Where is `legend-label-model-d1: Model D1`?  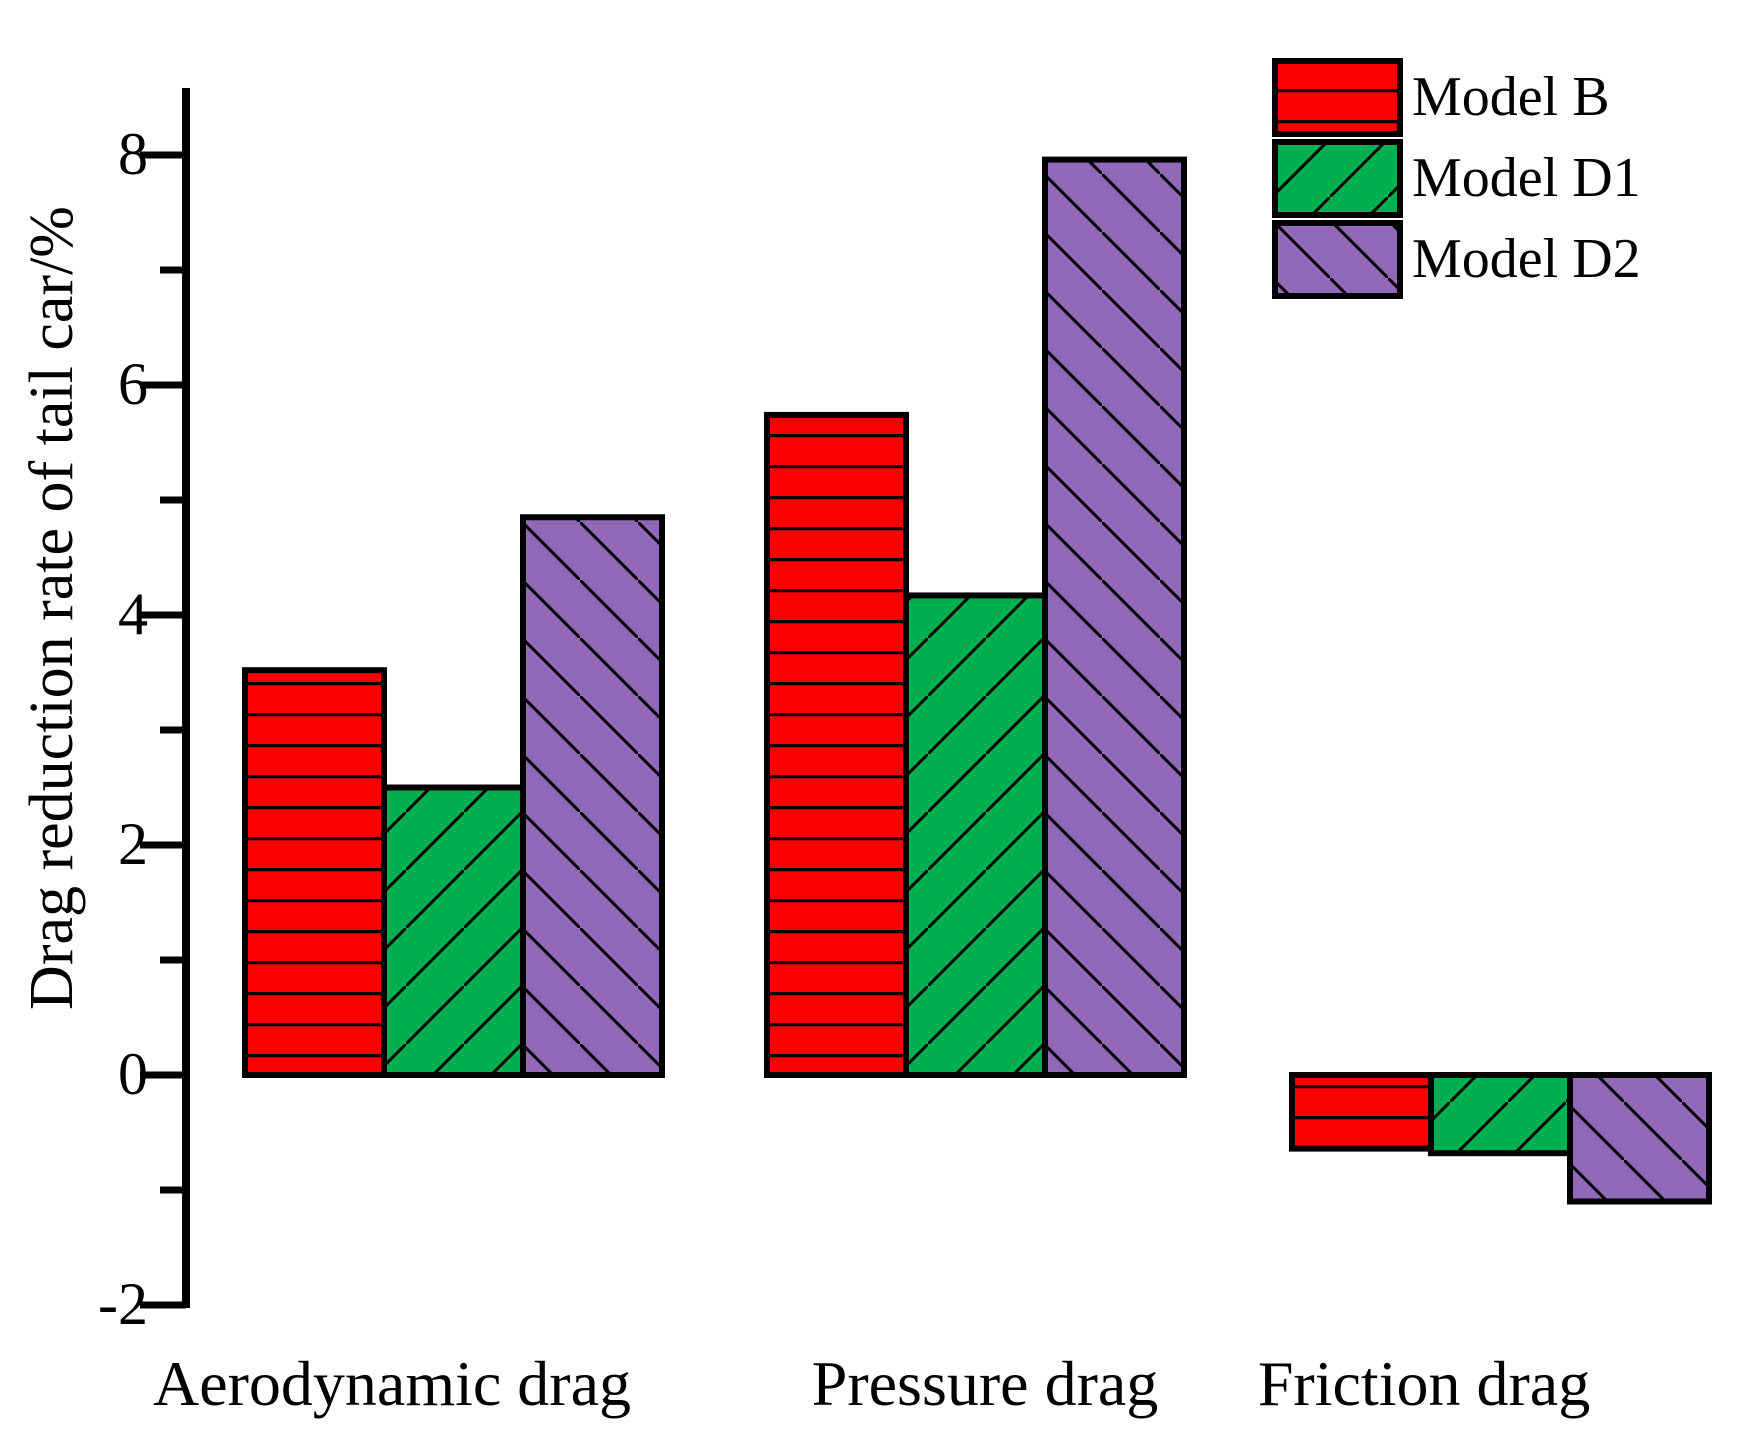
legend-label-model-d1: Model D1 is located at coordinates (1526, 177).